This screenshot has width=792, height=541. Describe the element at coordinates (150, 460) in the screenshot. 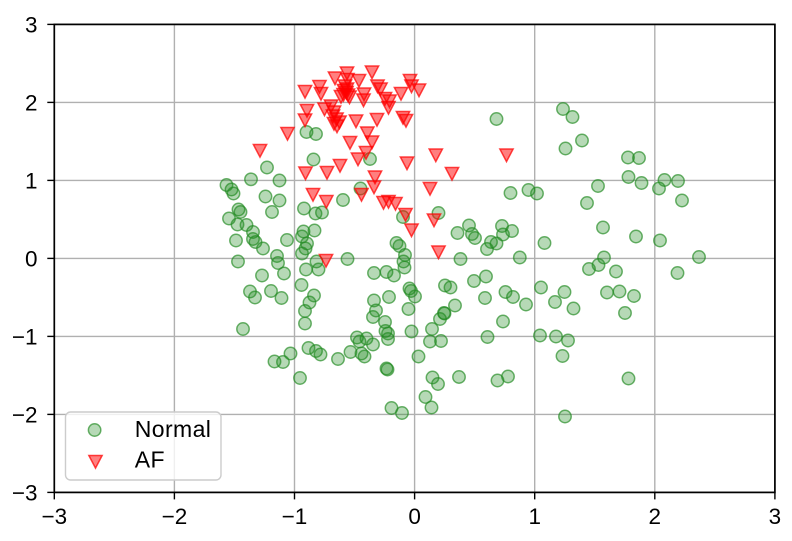

I see `svg-text: AF` at that location.